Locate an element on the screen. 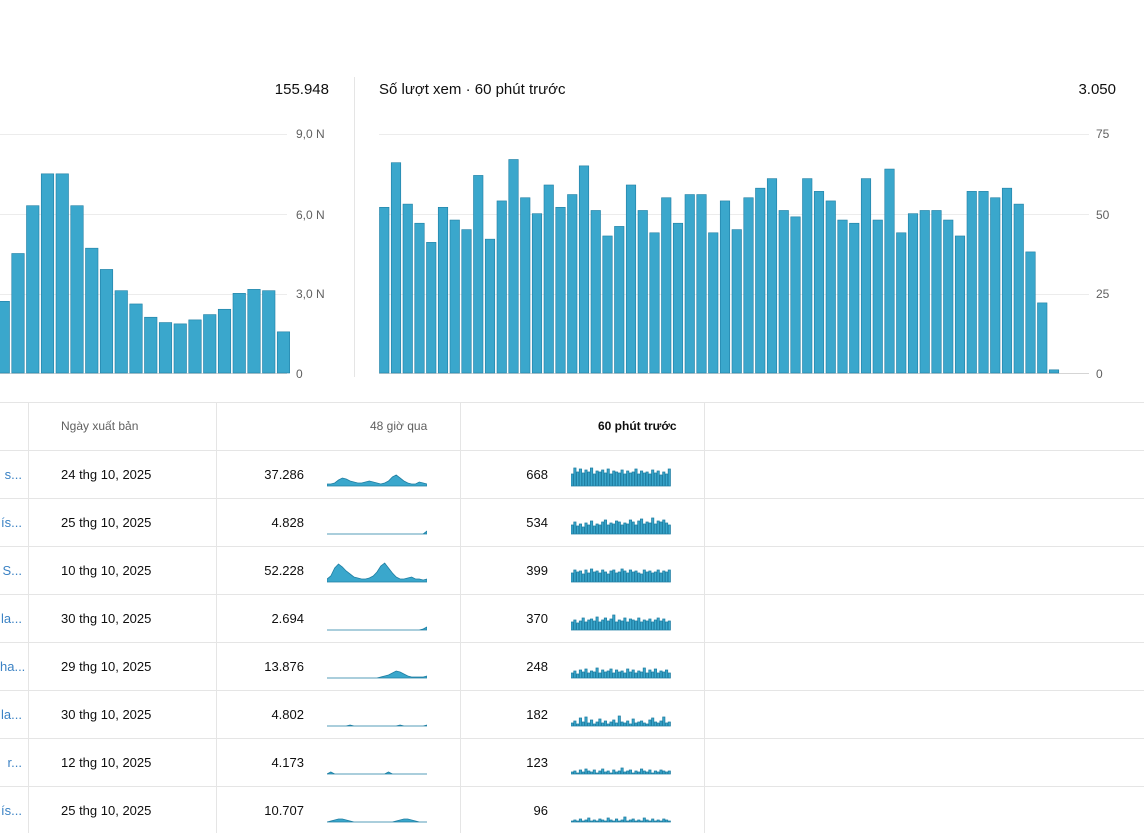 The height and width of the screenshot is (835, 1144). views-48h: 2.694 is located at coordinates (287, 618).